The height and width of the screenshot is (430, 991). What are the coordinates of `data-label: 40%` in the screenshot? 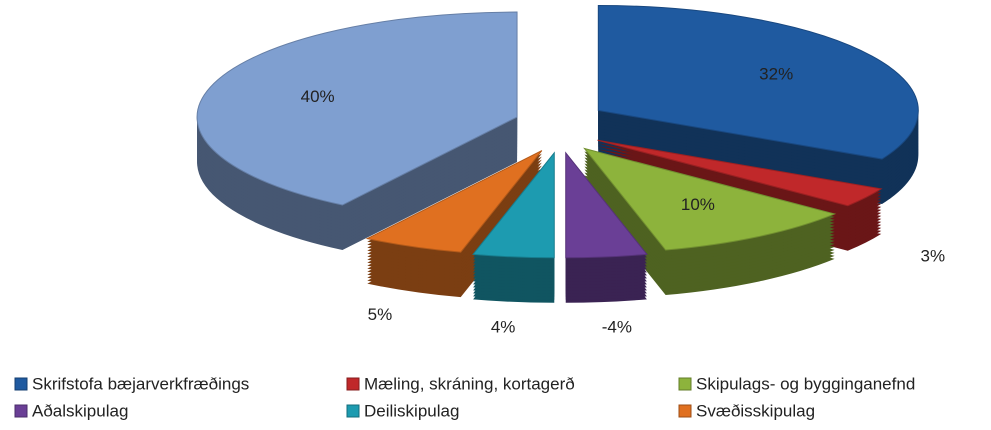 It's located at (318, 96).